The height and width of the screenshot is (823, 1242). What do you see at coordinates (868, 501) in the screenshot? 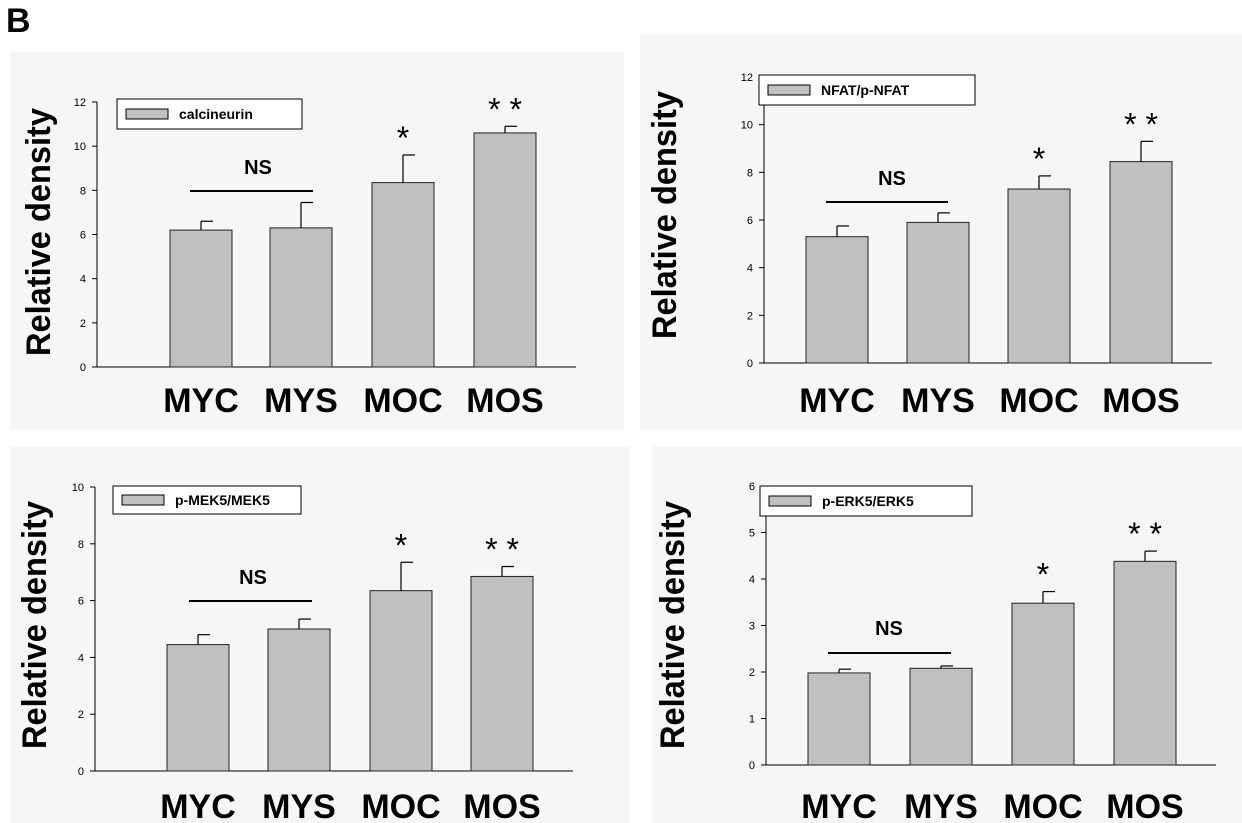
I see `legend-label: p-ERK5/ERK5` at bounding box center [868, 501].